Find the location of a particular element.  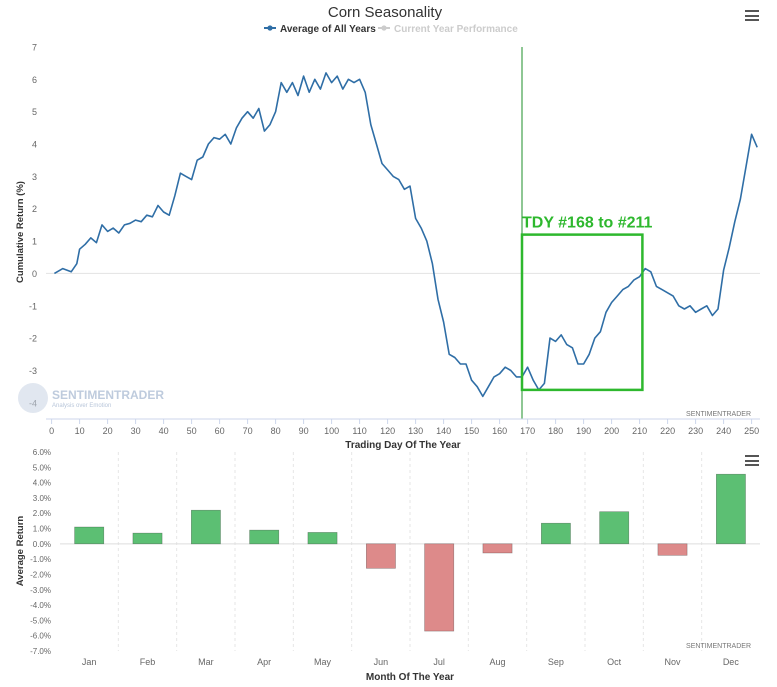

bottom-x-tick-label: Apr is located at coordinates (264, 662).